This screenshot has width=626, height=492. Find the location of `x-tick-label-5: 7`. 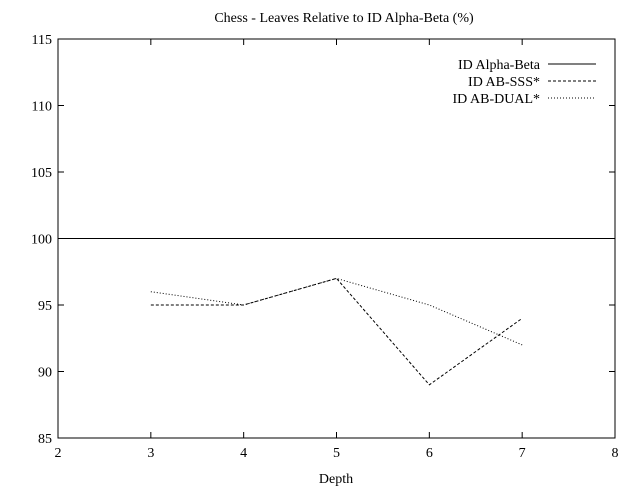

x-tick-label-5: 7 is located at coordinates (522, 453).